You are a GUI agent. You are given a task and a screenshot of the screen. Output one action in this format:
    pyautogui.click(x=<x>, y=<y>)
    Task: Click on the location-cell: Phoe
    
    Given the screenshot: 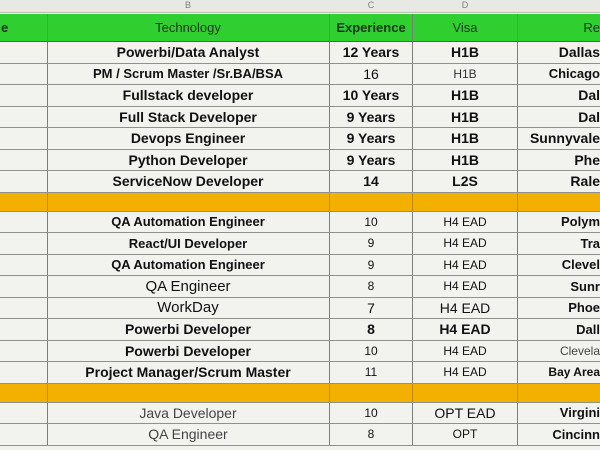 What is the action you would take?
    pyautogui.click(x=584, y=308)
    